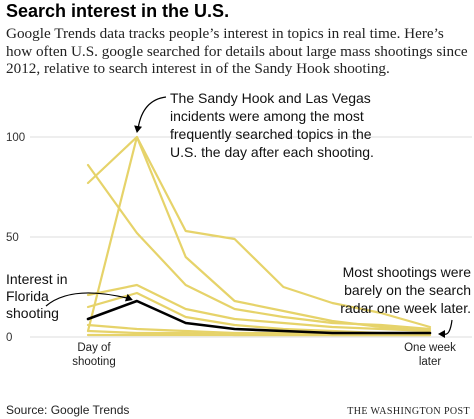  What do you see at coordinates (408, 411) in the screenshot?
I see `publisher-brand: THE WASHINGTON POST` at bounding box center [408, 411].